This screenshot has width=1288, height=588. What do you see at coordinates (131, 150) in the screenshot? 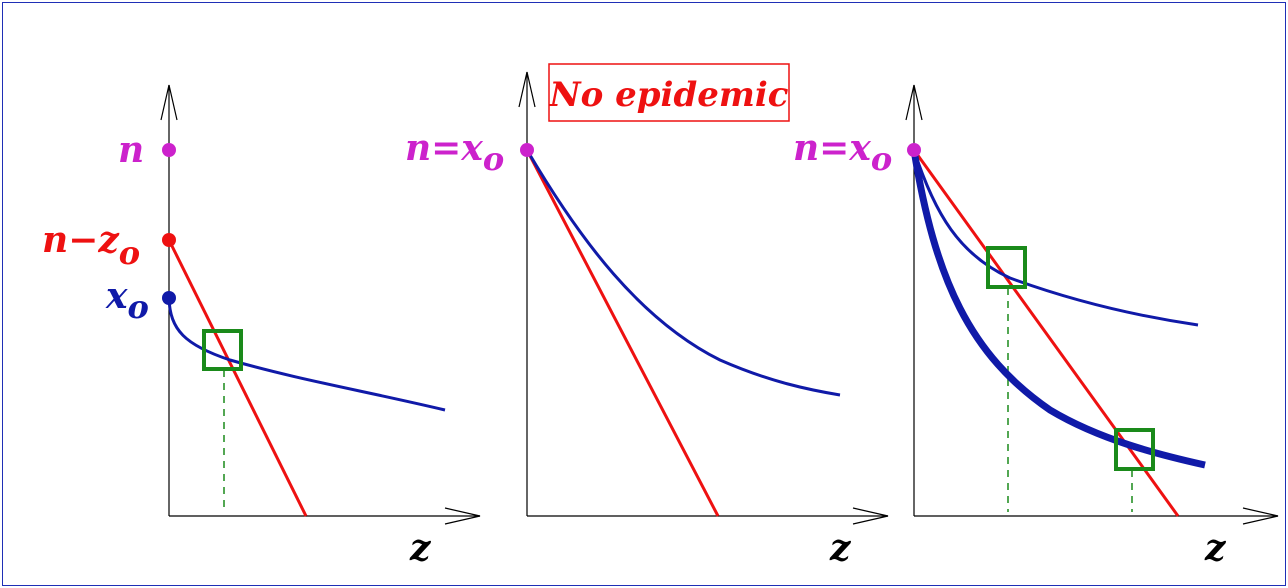
I see `n-label: n` at bounding box center [131, 150].